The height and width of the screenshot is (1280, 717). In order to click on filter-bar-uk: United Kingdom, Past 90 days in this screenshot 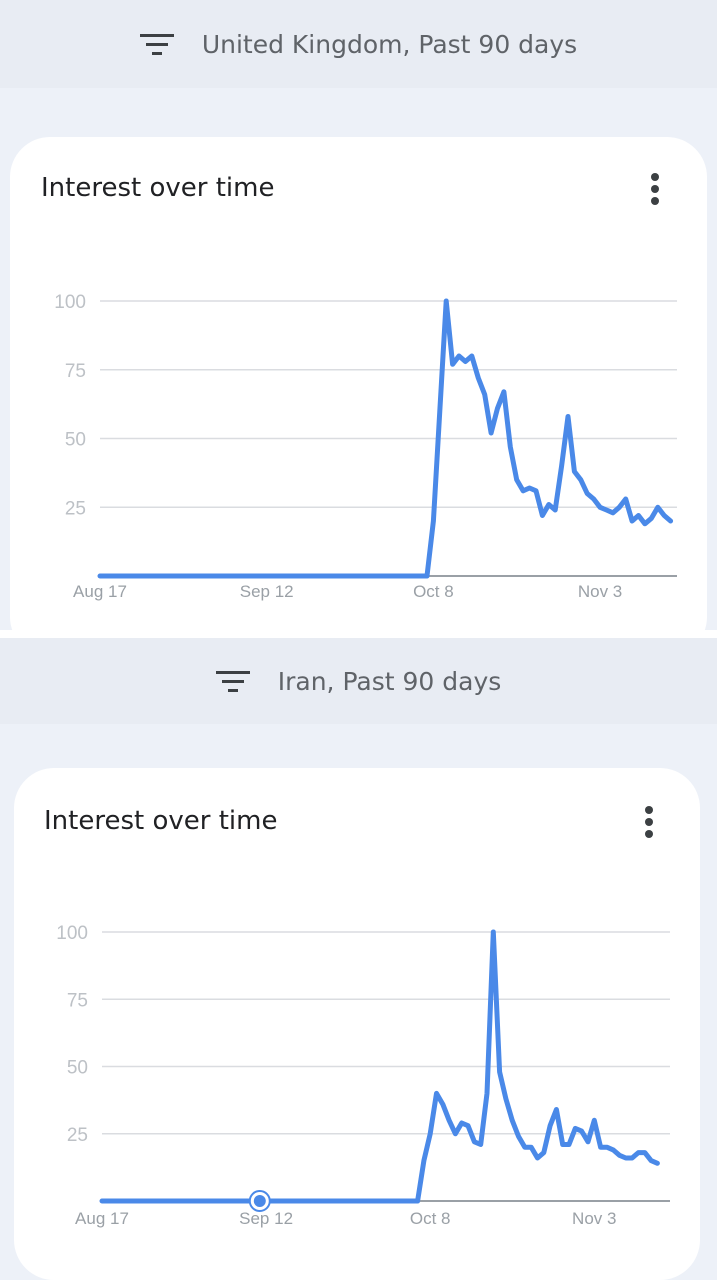, I will do `click(358, 44)`.